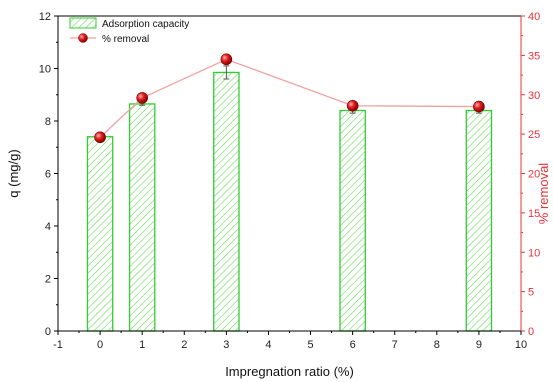 The height and width of the screenshot is (382, 553). What do you see at coordinates (129, 31) in the screenshot?
I see `legend: Adsorption capacity % removal` at bounding box center [129, 31].